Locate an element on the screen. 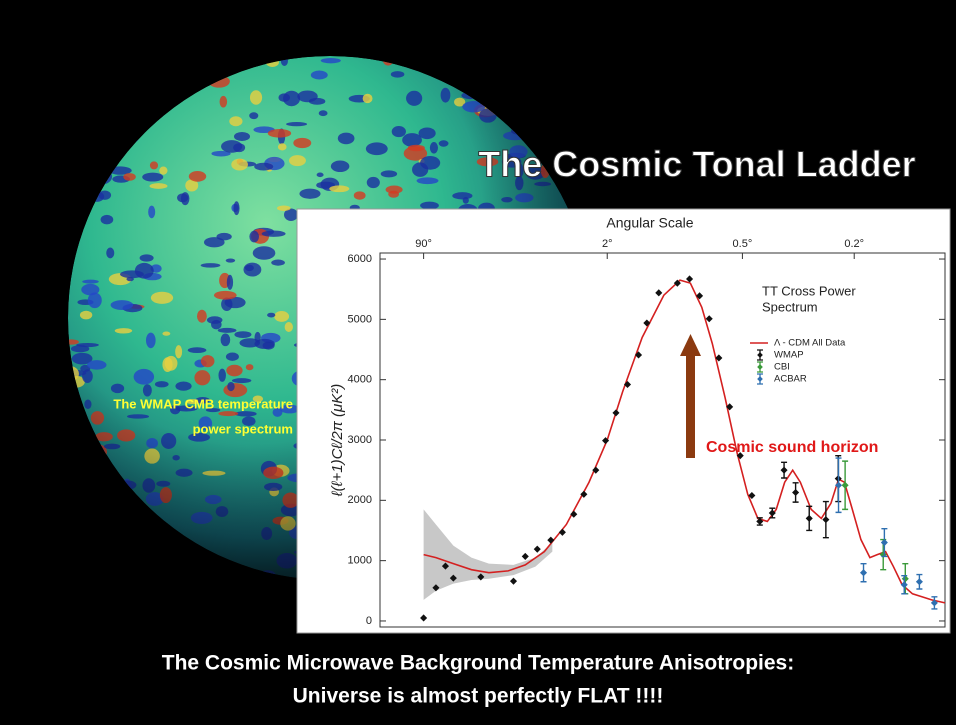 This screenshot has width=956, height=725. legend-title: TT Cross Power is located at coordinates (809, 290).